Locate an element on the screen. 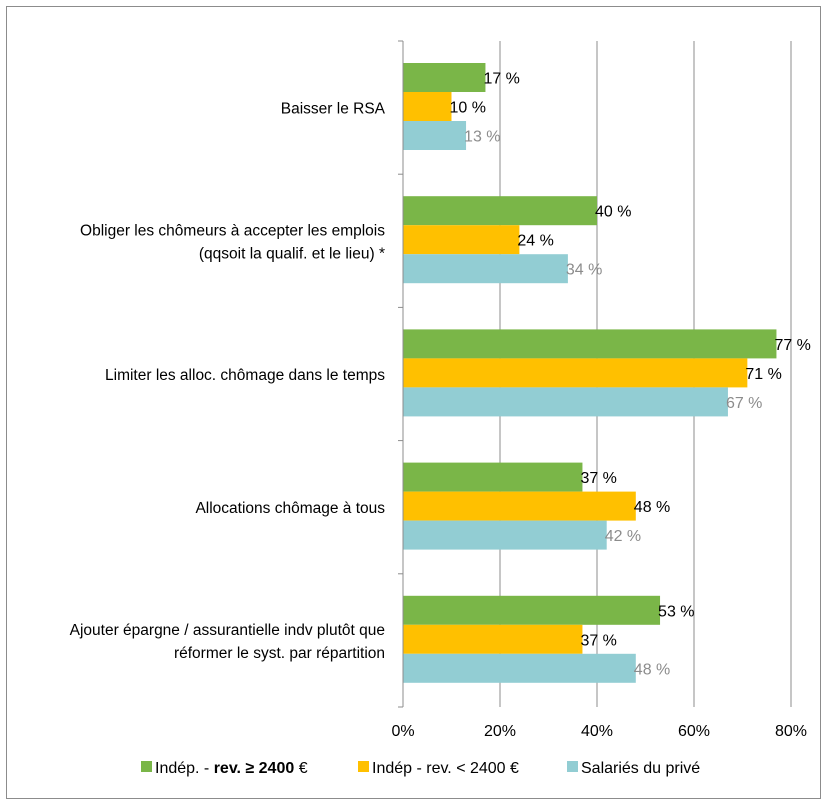  x-tick-label: 60% is located at coordinates (694, 731).